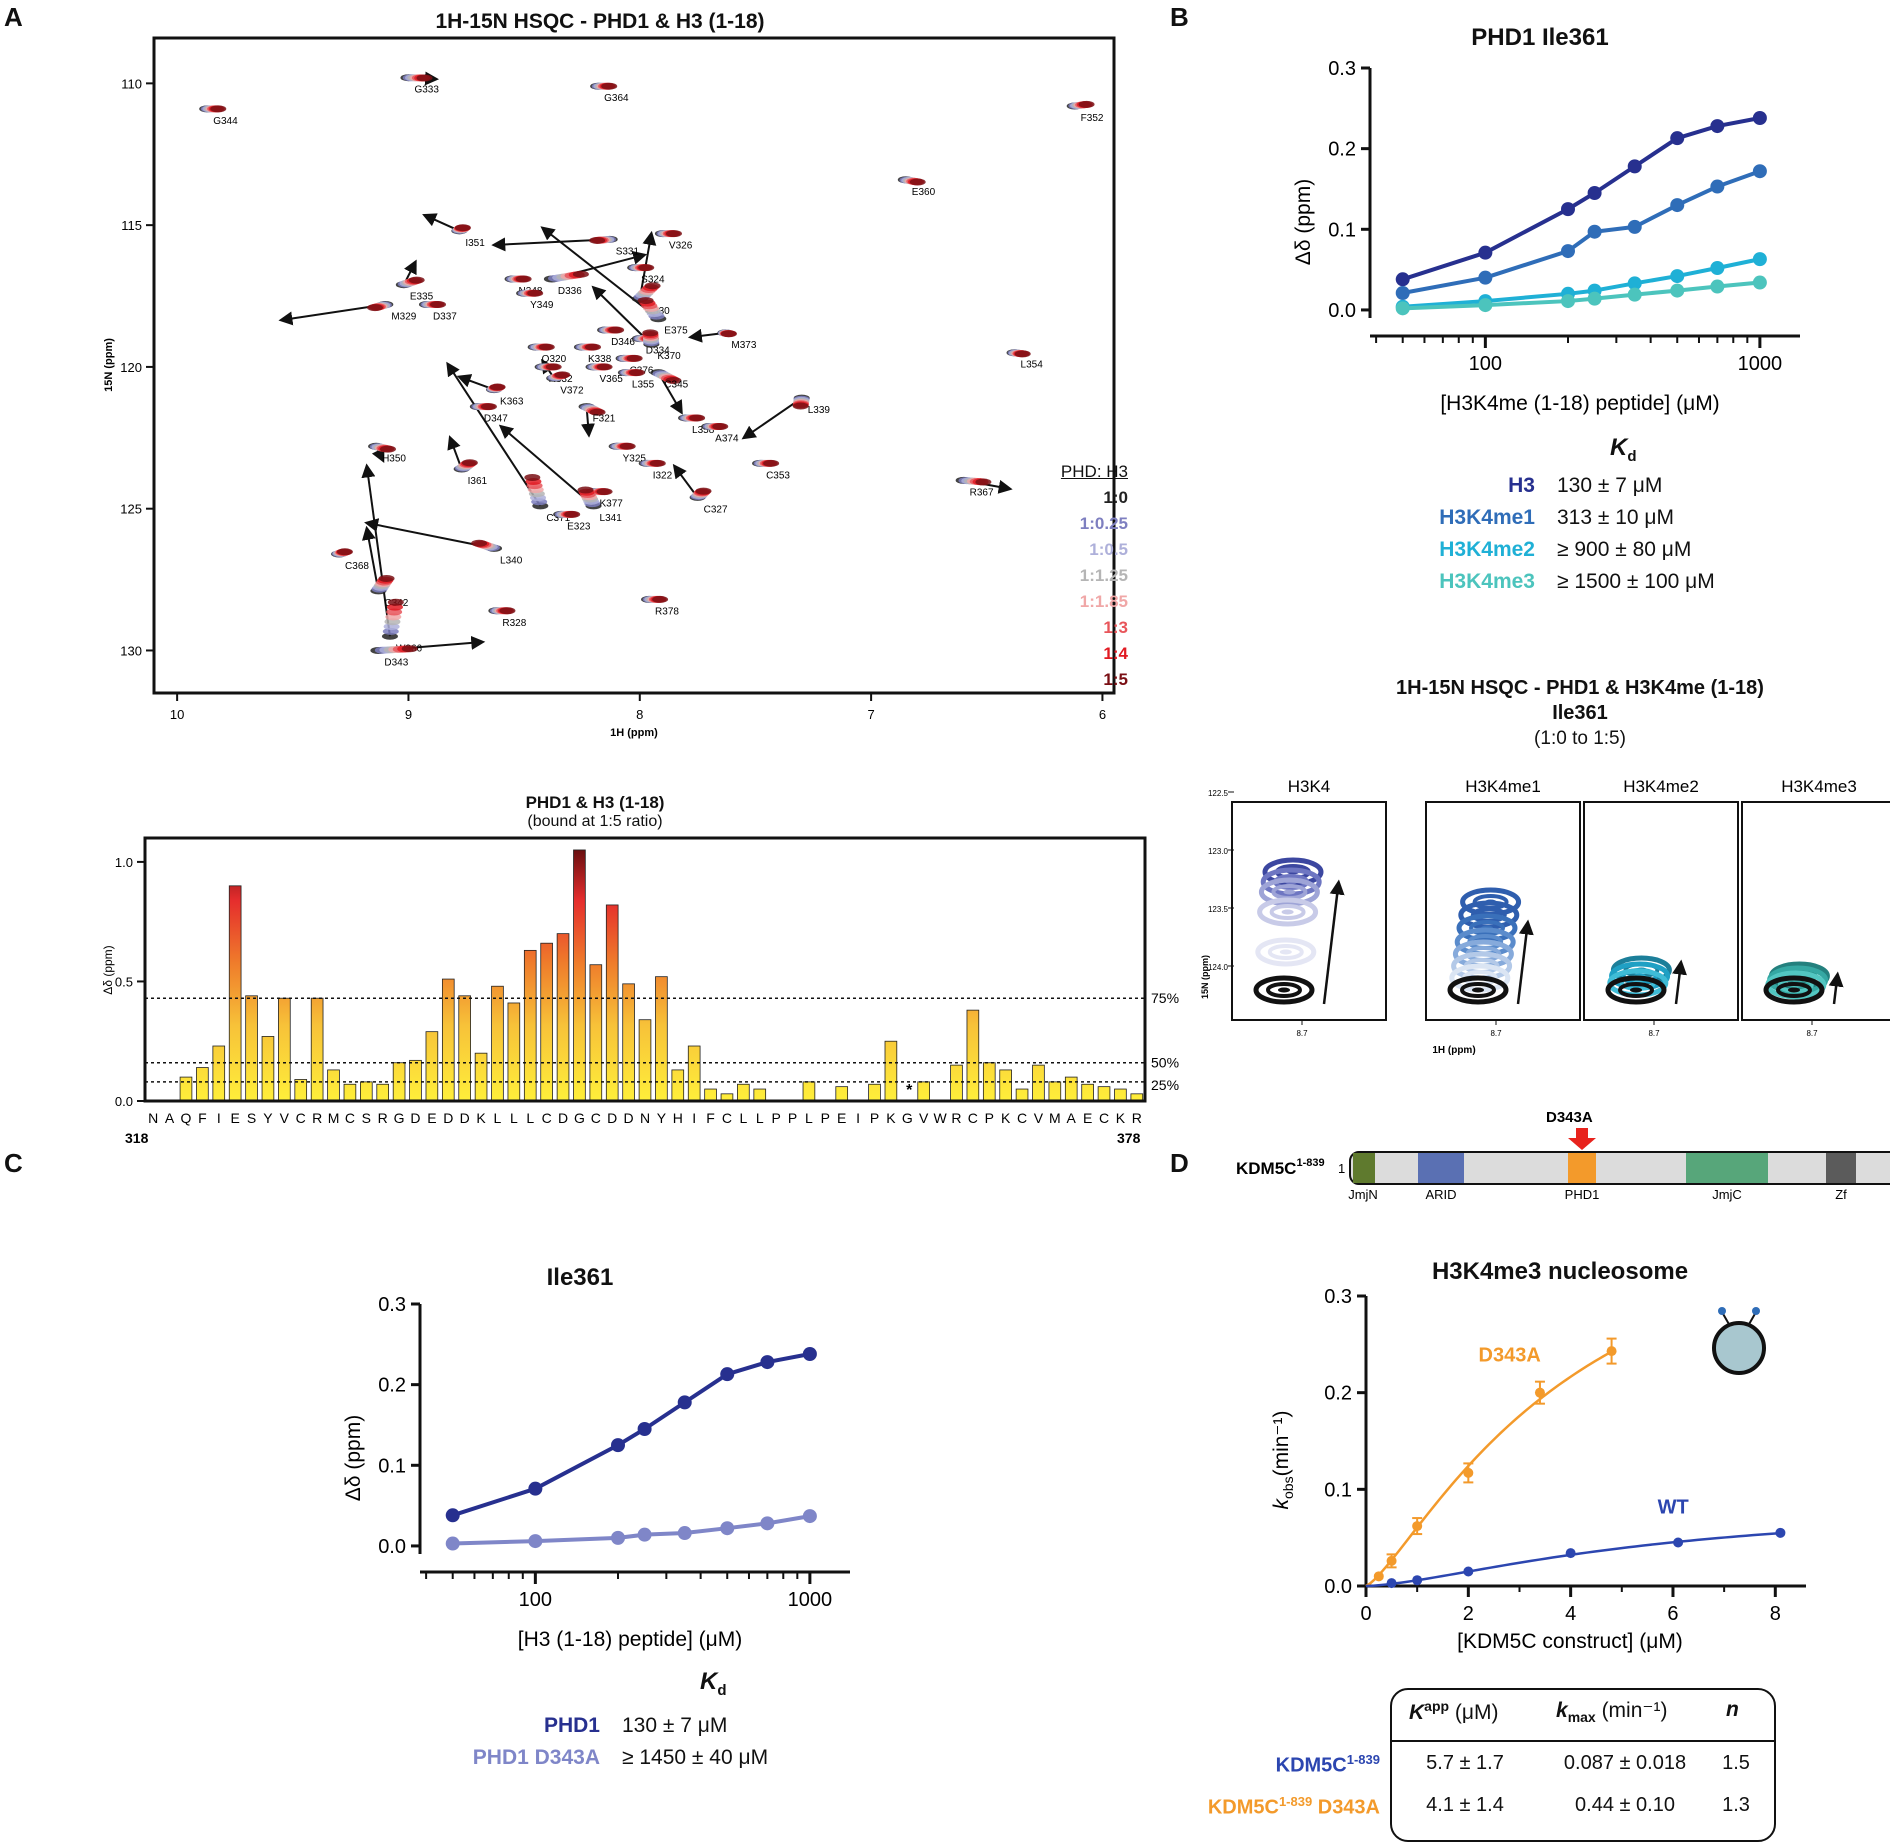 This screenshot has width=1890, height=1842. What do you see at coordinates (604, 499) in the screenshot?
I see `hsqc-peak-k377: K377` at bounding box center [604, 499].